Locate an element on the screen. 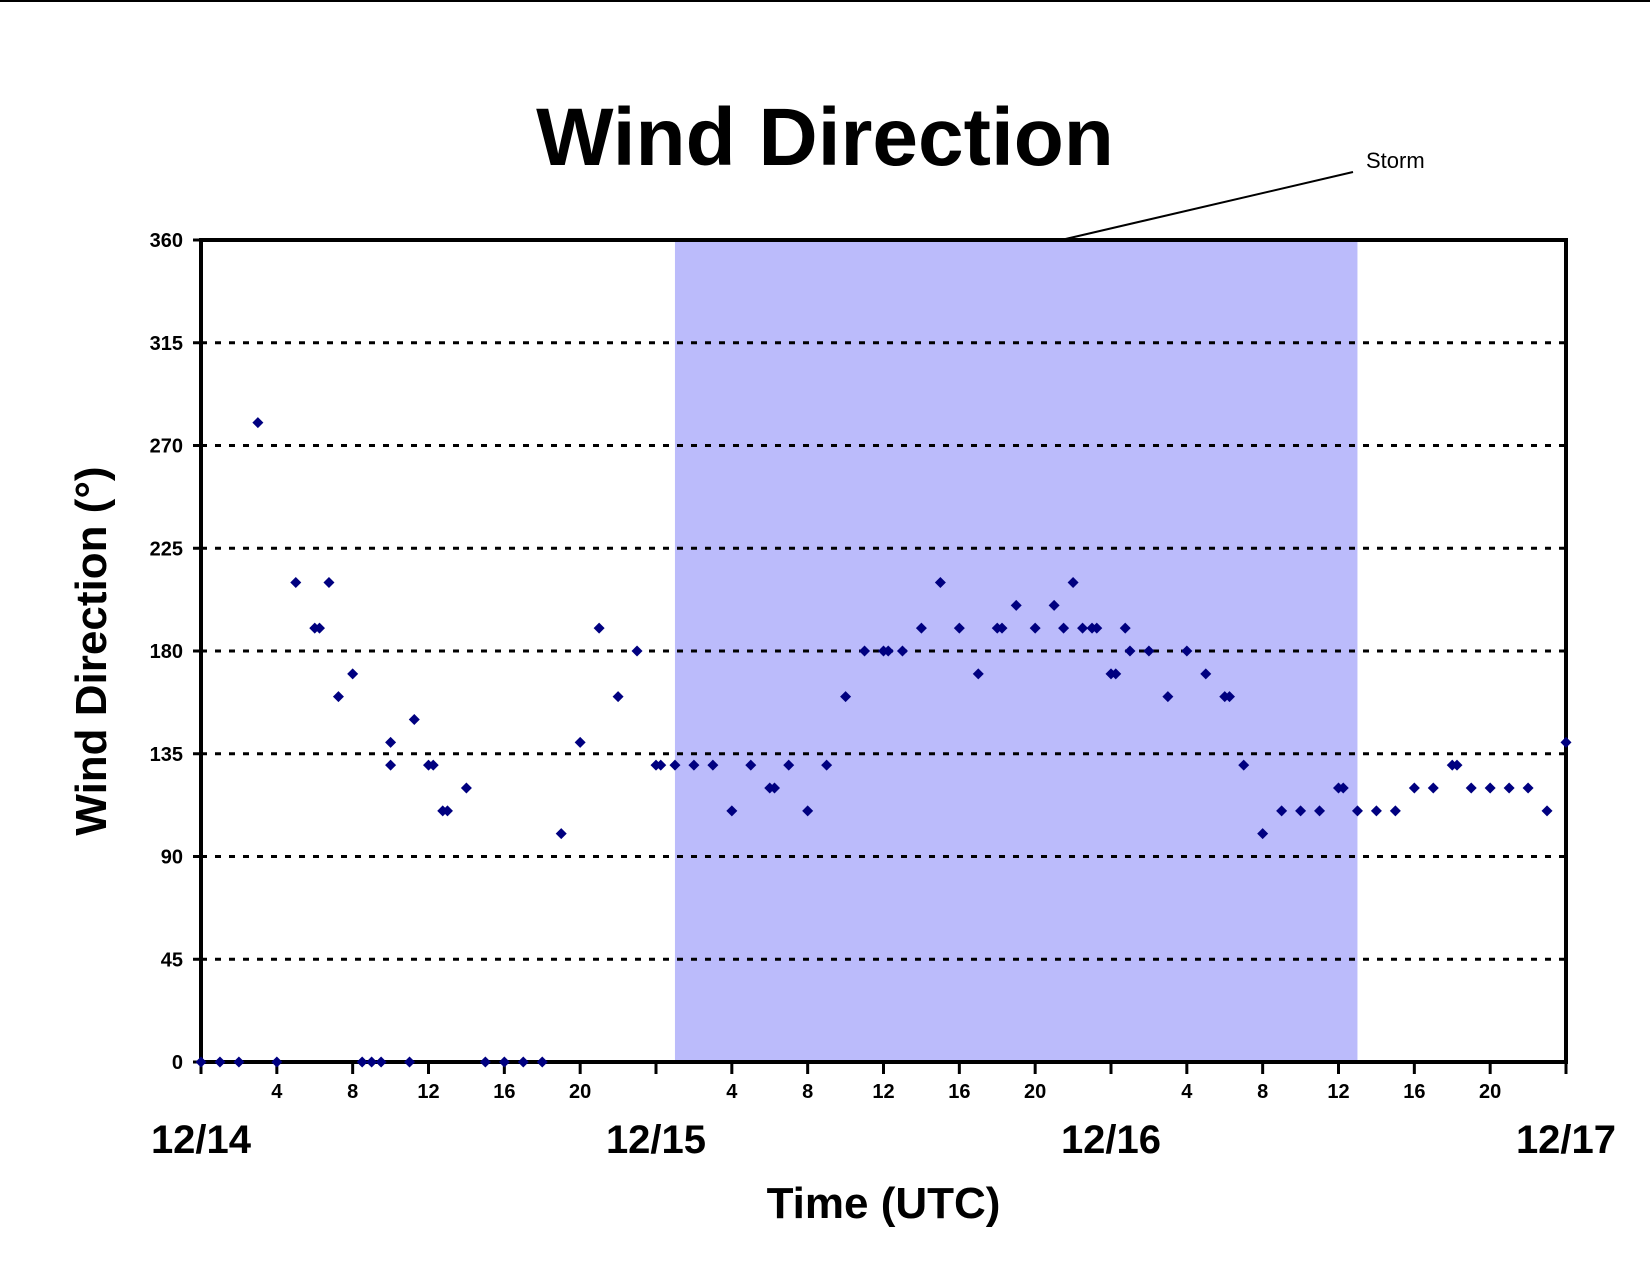 The height and width of the screenshot is (1275, 1650). storm-annotation-label: Storm is located at coordinates (1395, 160).